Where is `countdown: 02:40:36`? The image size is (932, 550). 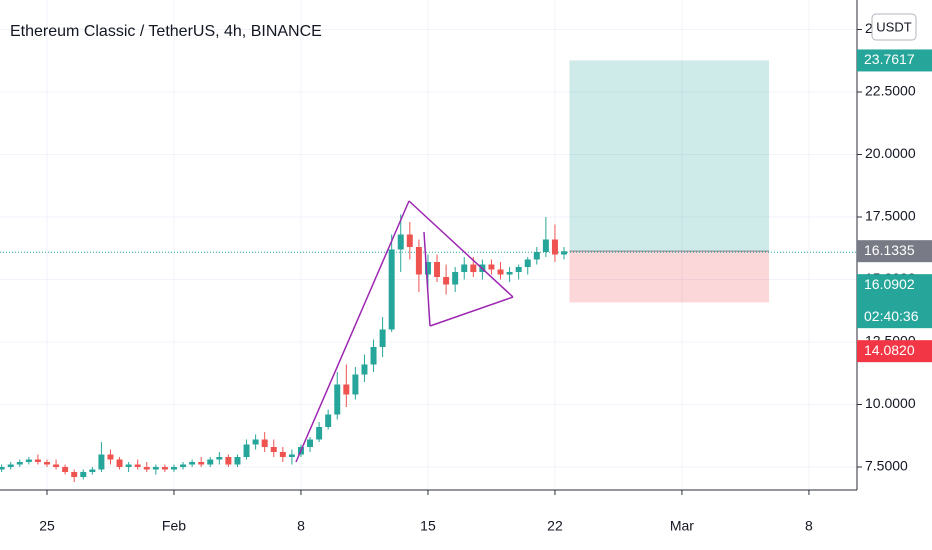
countdown: 02:40:36 is located at coordinates (891, 316).